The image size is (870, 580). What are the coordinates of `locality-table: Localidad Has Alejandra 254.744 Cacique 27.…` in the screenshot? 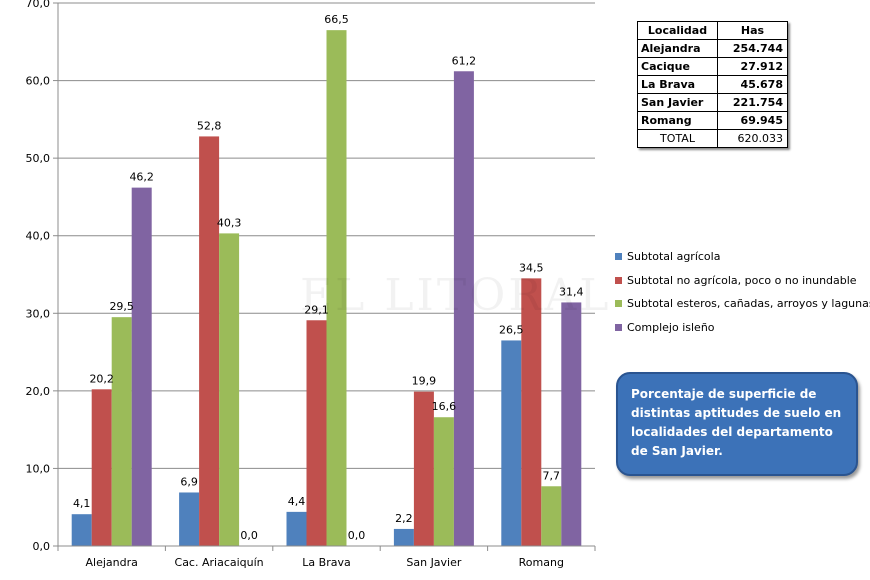 It's located at (712, 84).